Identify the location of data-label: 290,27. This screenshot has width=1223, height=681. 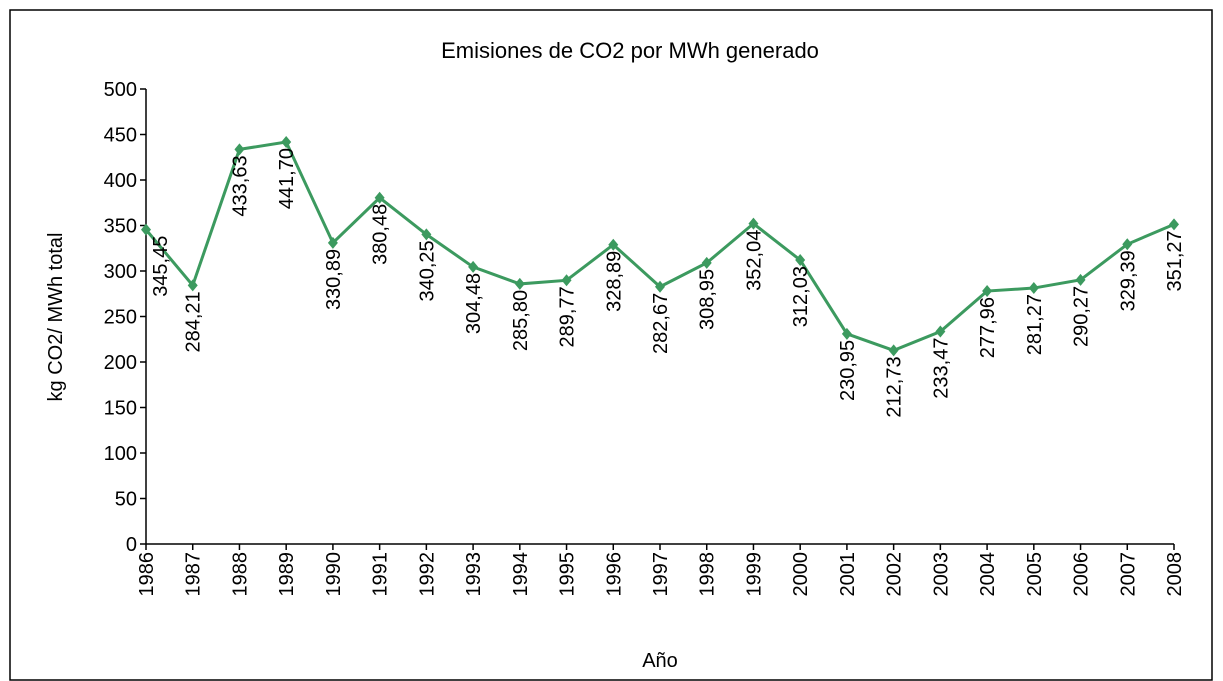
(1082, 316).